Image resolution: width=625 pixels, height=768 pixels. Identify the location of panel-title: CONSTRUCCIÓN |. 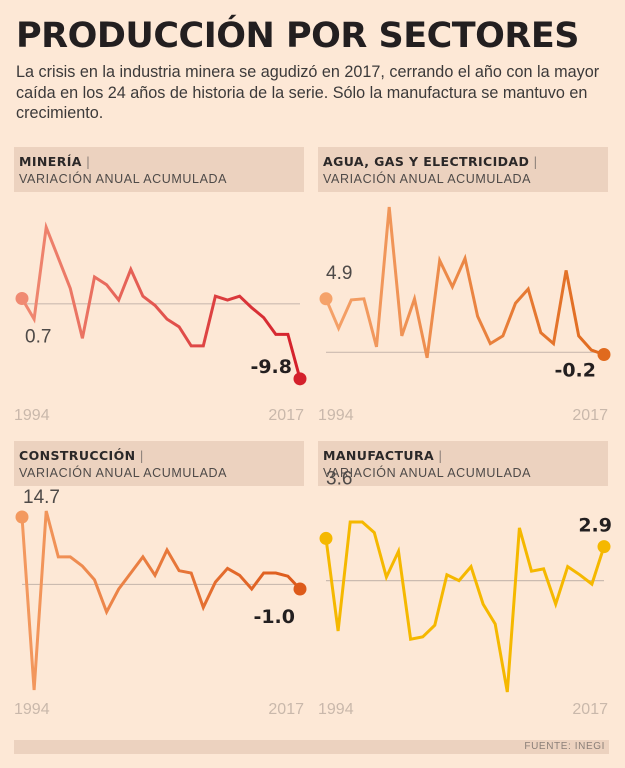
(81, 455).